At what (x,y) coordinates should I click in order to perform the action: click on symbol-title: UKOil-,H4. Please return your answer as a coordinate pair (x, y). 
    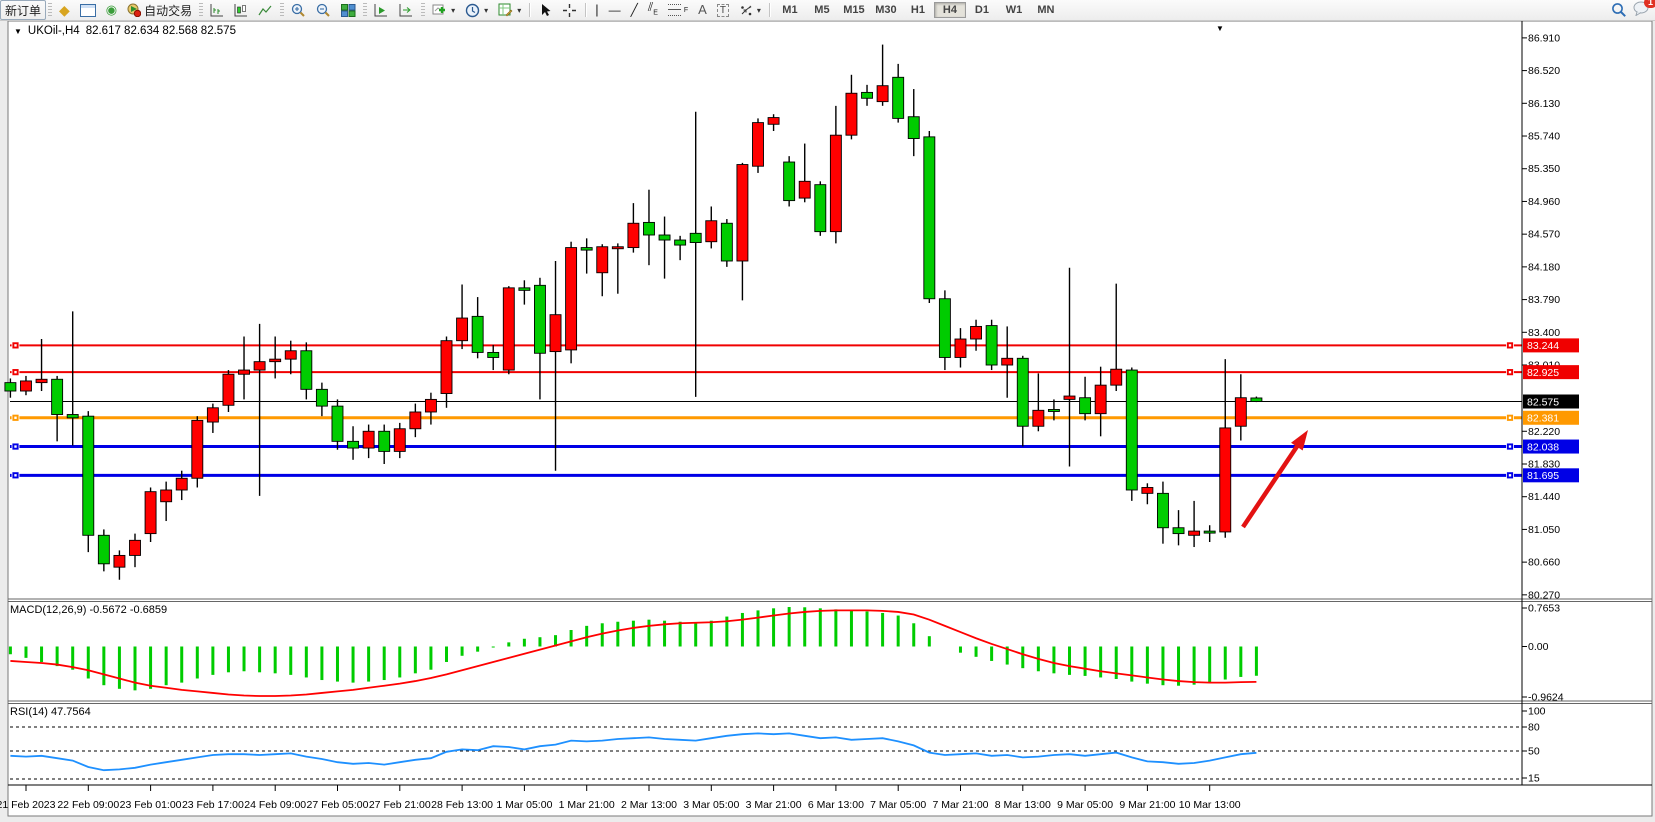
    Looking at the image, I should click on (53, 31).